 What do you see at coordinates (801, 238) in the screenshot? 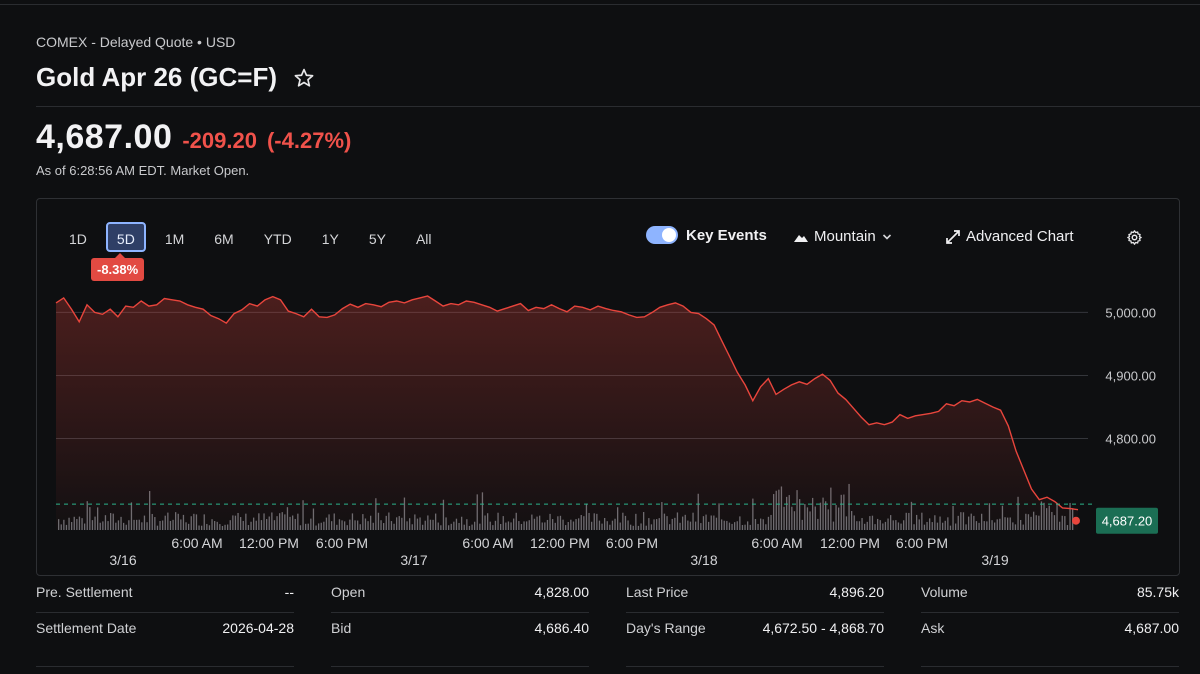
I see `mountain-icon` at bounding box center [801, 238].